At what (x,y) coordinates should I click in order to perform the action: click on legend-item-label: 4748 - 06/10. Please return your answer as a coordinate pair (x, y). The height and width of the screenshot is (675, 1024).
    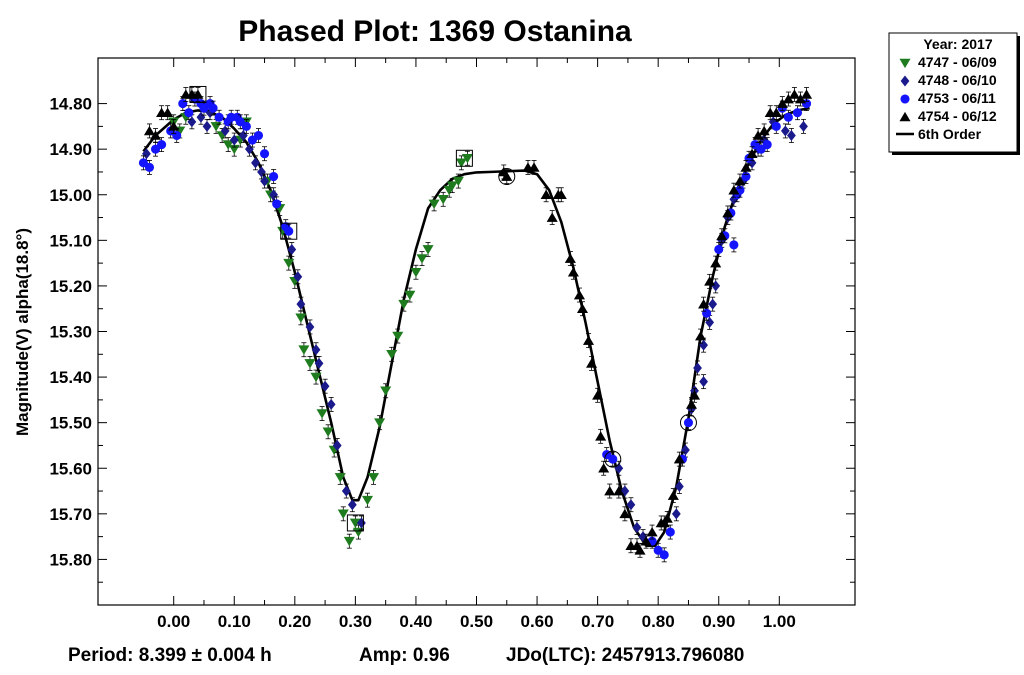
    Looking at the image, I should click on (957, 80).